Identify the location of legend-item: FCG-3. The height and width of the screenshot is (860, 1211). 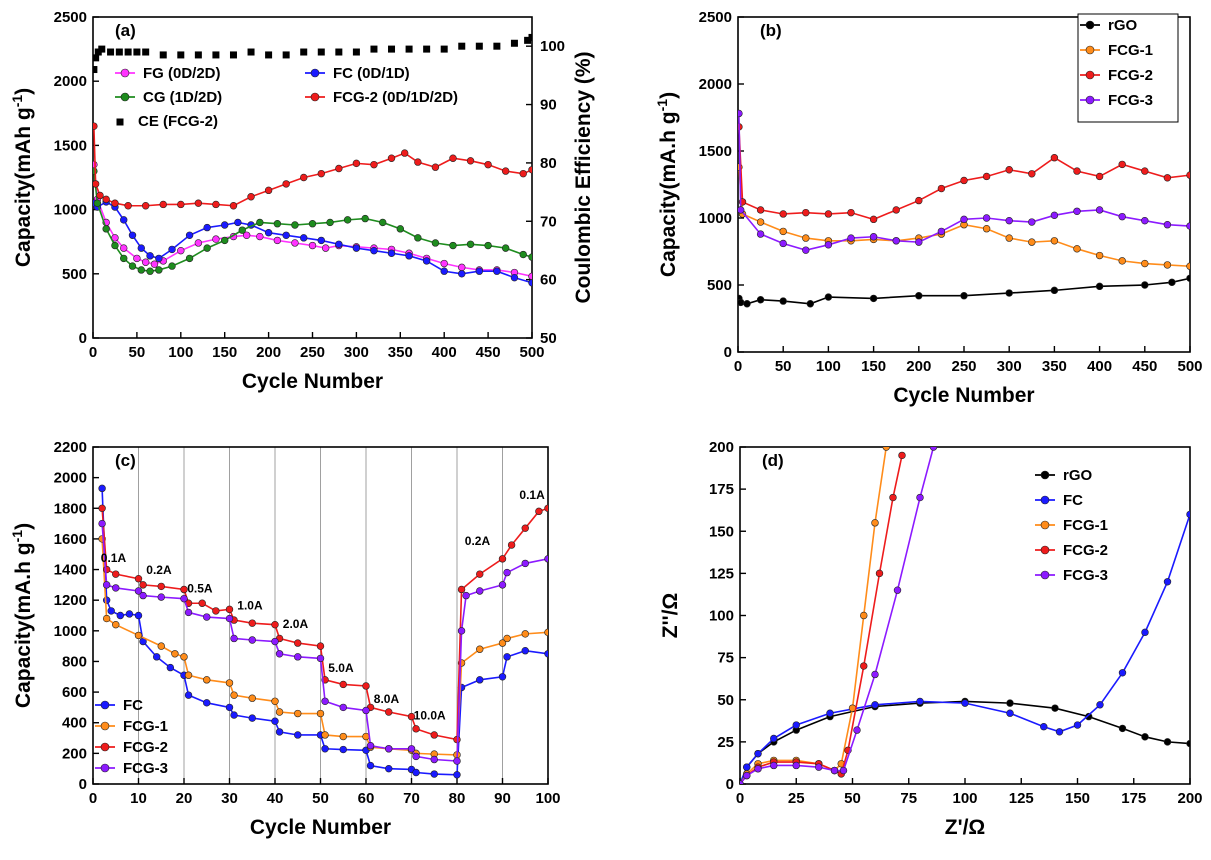
(1116, 100).